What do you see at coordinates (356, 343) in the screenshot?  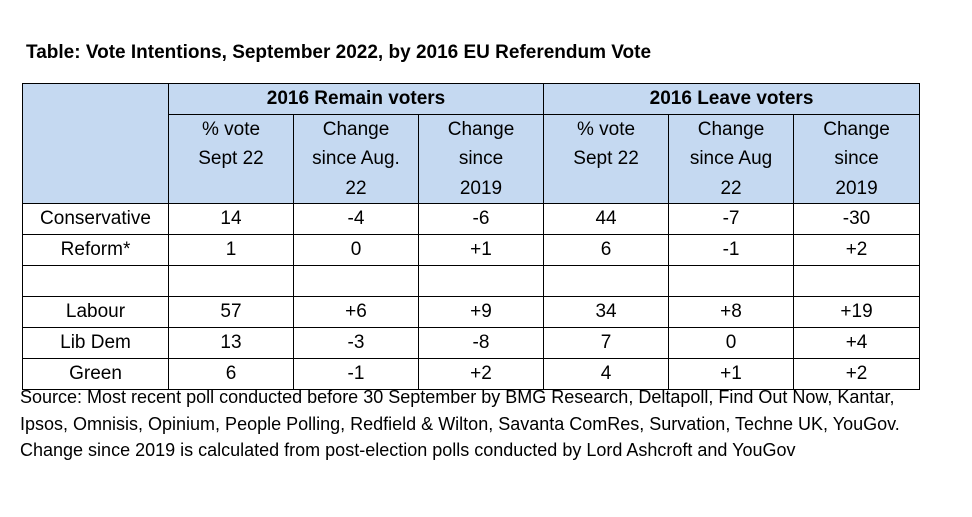 I see `table-cell: -3` at bounding box center [356, 343].